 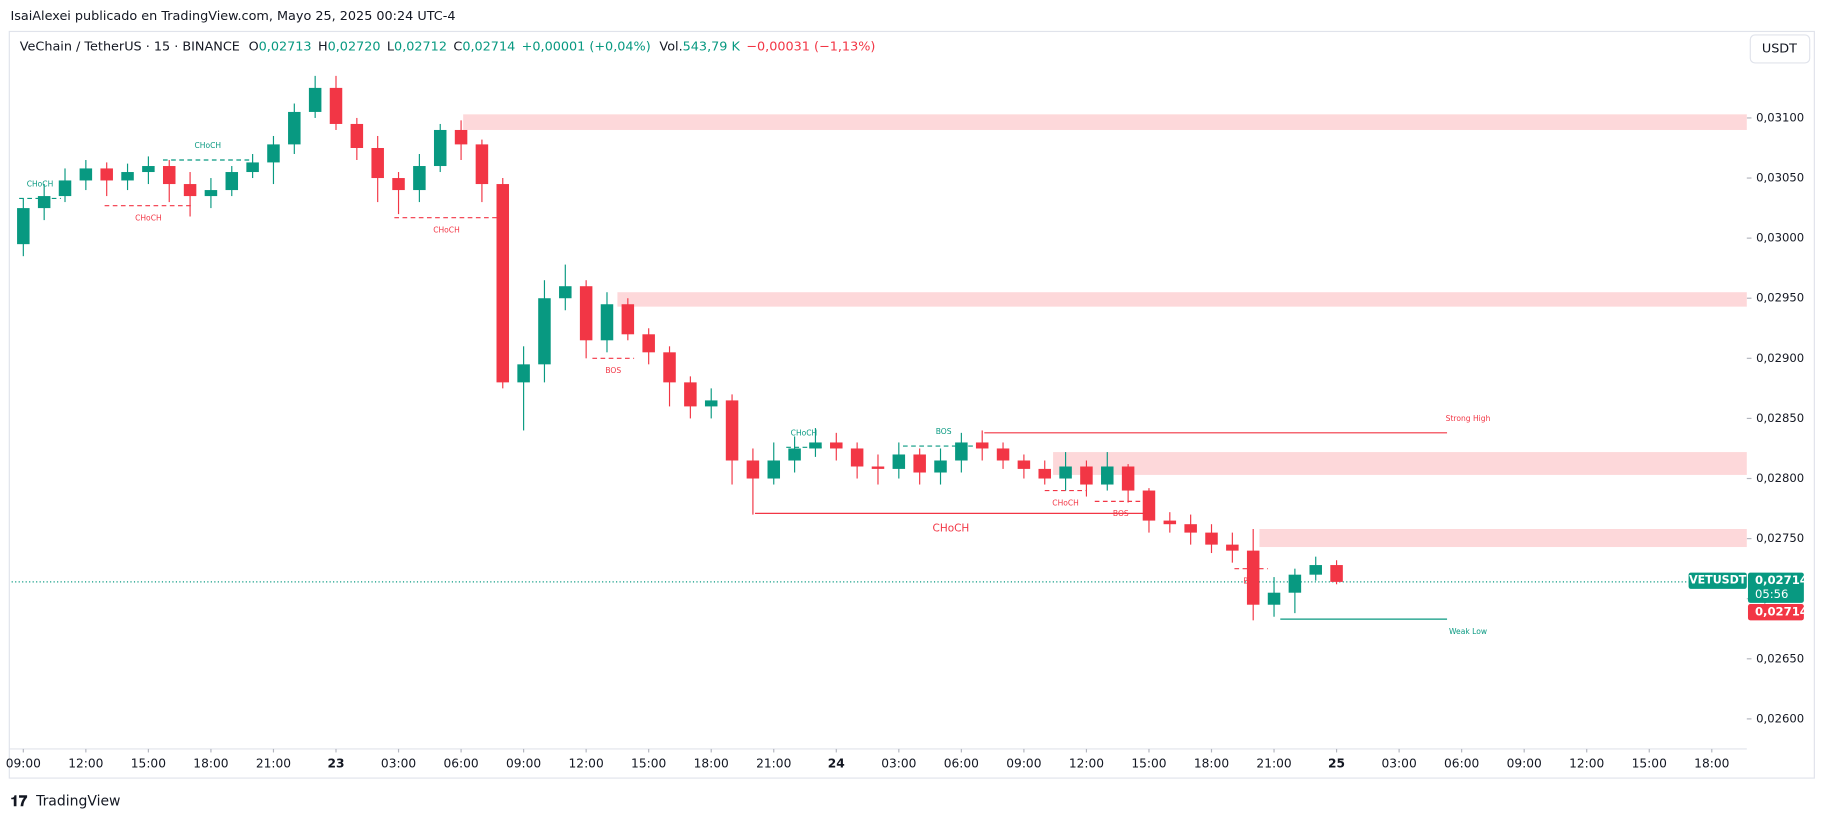 What do you see at coordinates (1780, 478) in the screenshot?
I see `y-tick-label: 0,02800` at bounding box center [1780, 478].